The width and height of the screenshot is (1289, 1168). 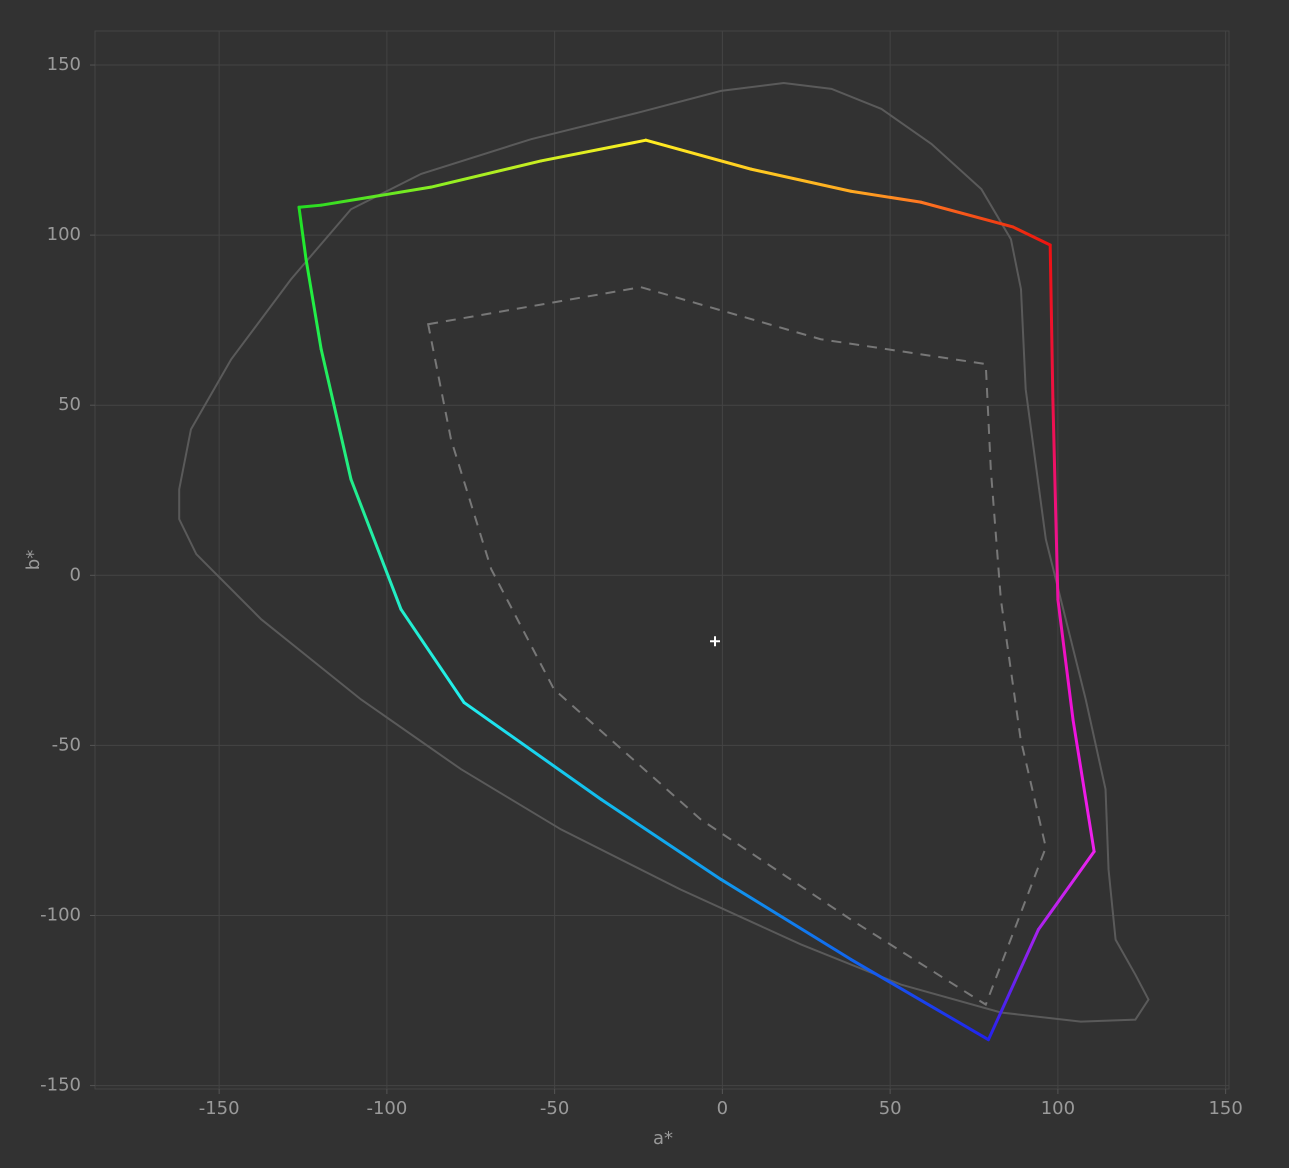 What do you see at coordinates (722, 1108) in the screenshot?
I see `x-tick-label: 0` at bounding box center [722, 1108].